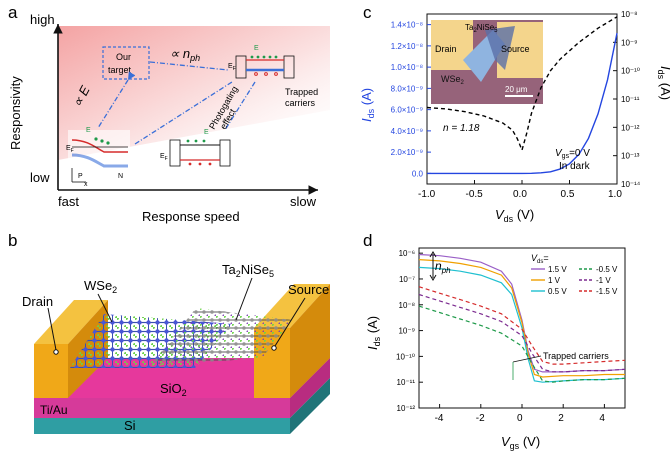  Describe the element at coordinates (407, 305) in the screenshot. I see `d-y-tick-label: 10⁻⁸` at that location.